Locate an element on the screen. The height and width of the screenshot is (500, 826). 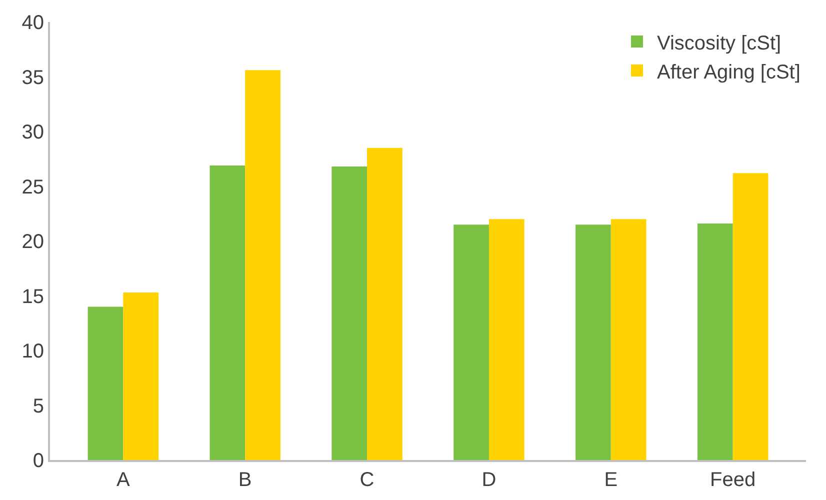
x-tick-label: B is located at coordinates (245, 480).